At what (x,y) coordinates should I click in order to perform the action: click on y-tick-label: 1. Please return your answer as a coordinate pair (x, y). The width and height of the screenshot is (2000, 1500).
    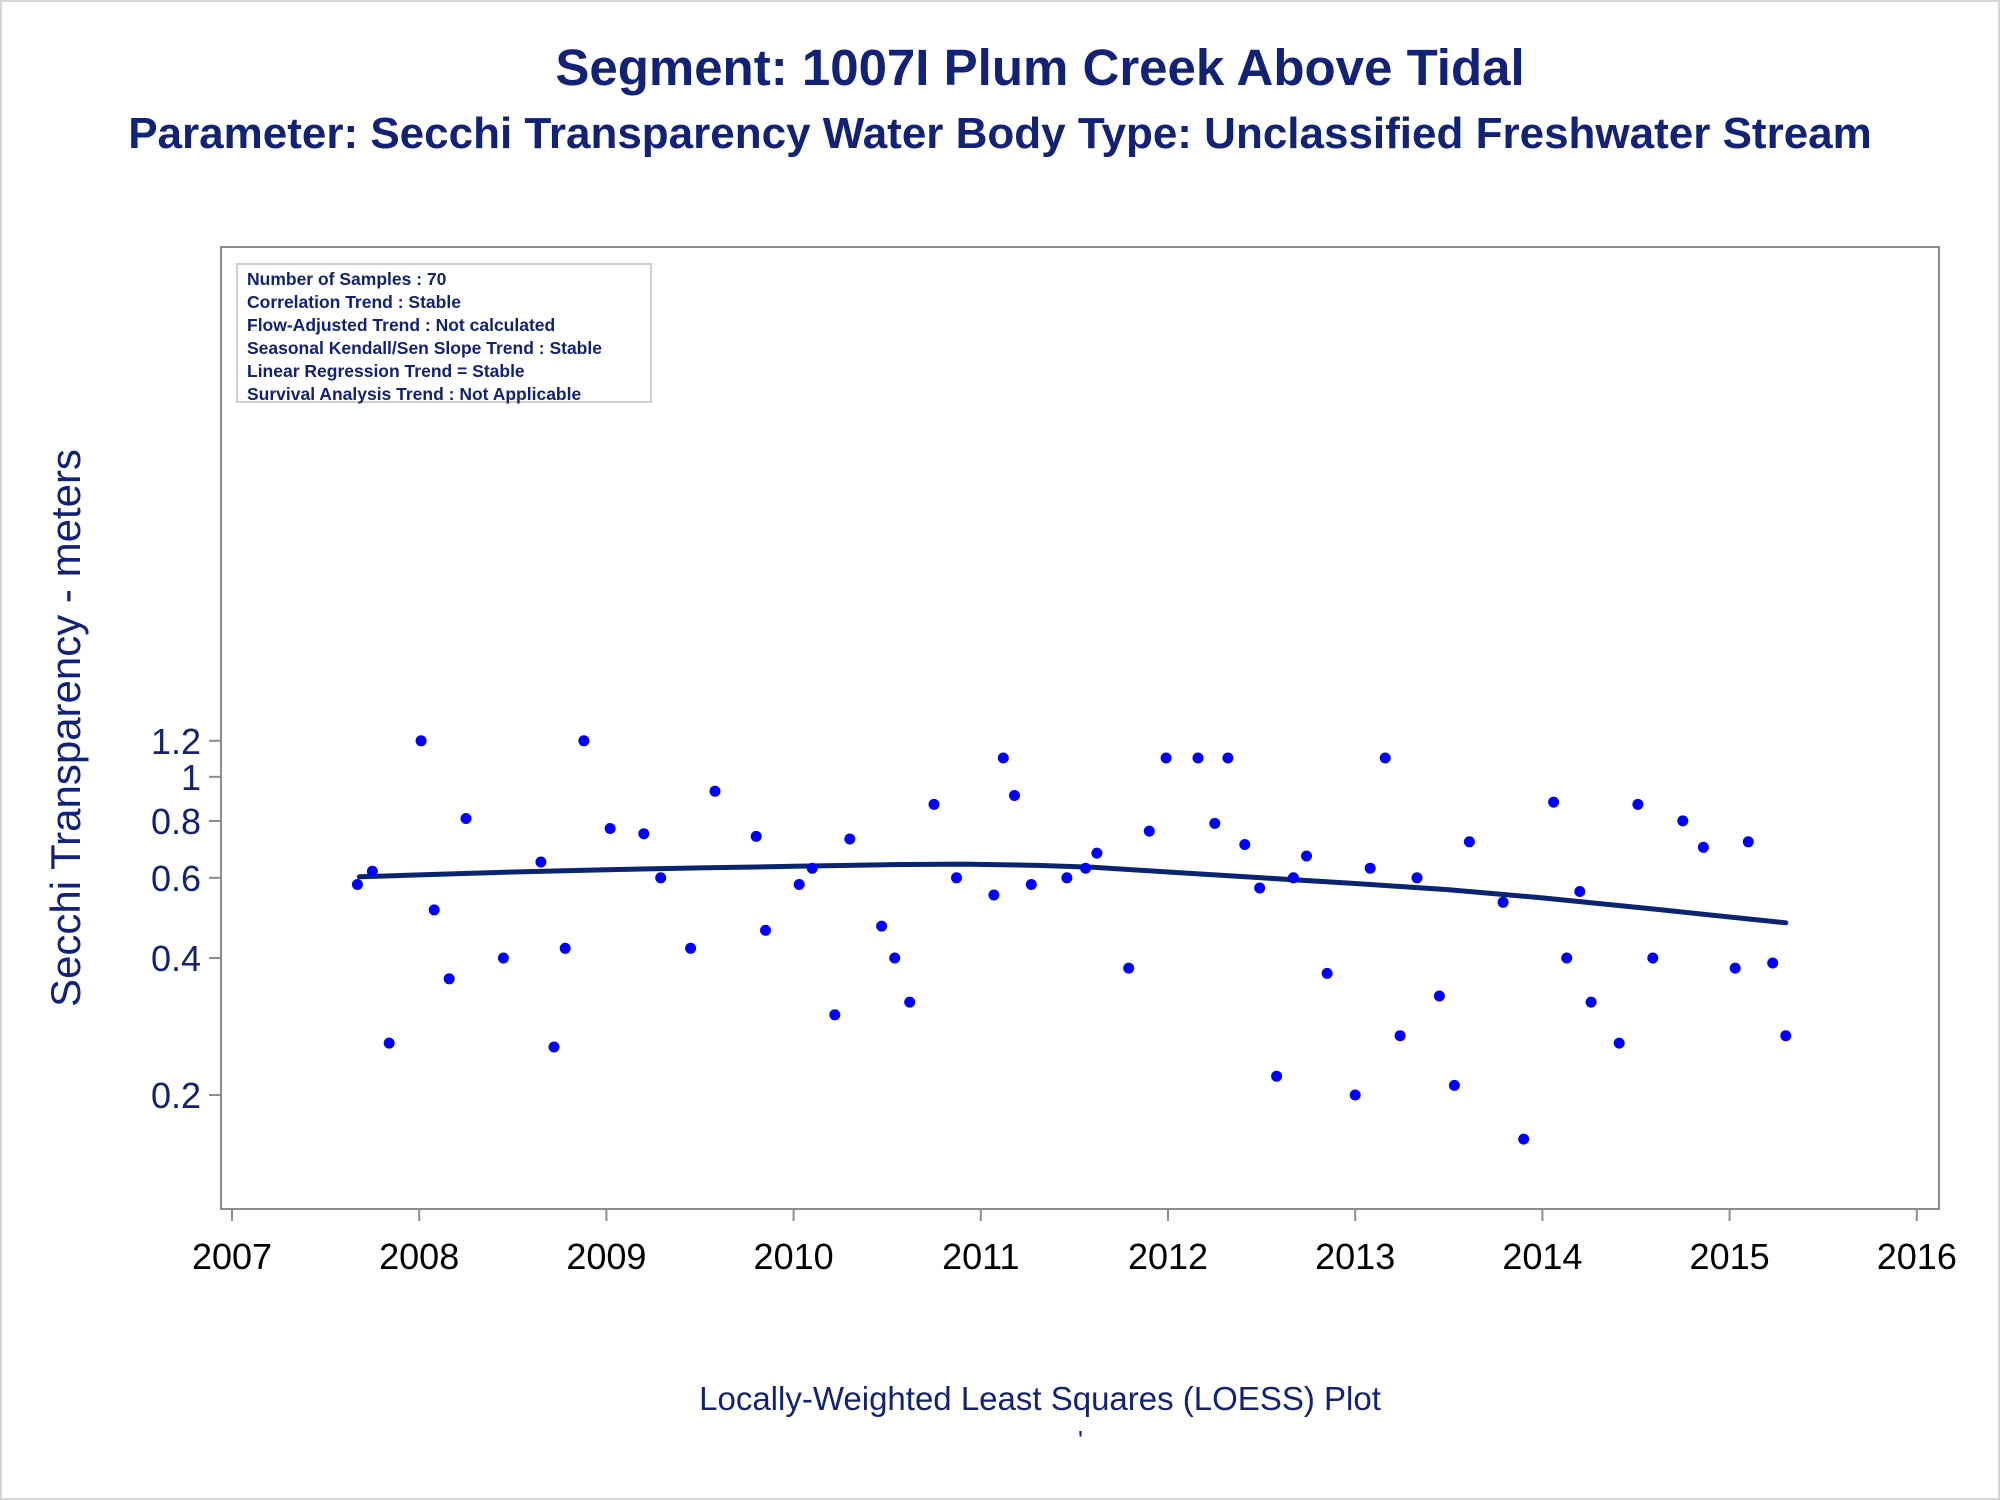
    Looking at the image, I should click on (191, 777).